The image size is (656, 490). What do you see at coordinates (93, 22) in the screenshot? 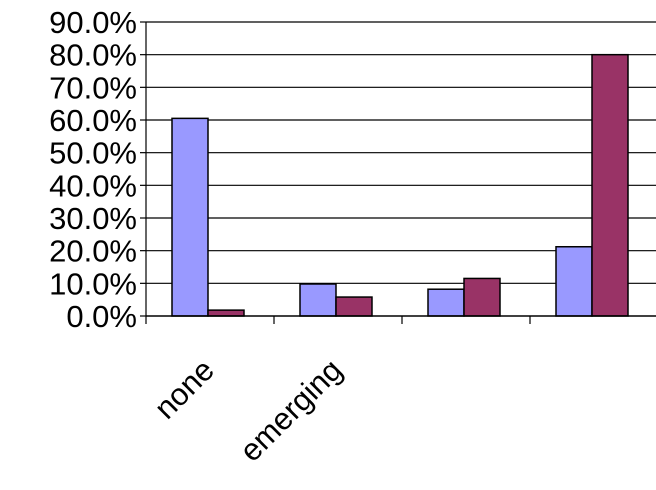
I see `y-tick-label: 90.0%` at bounding box center [93, 22].